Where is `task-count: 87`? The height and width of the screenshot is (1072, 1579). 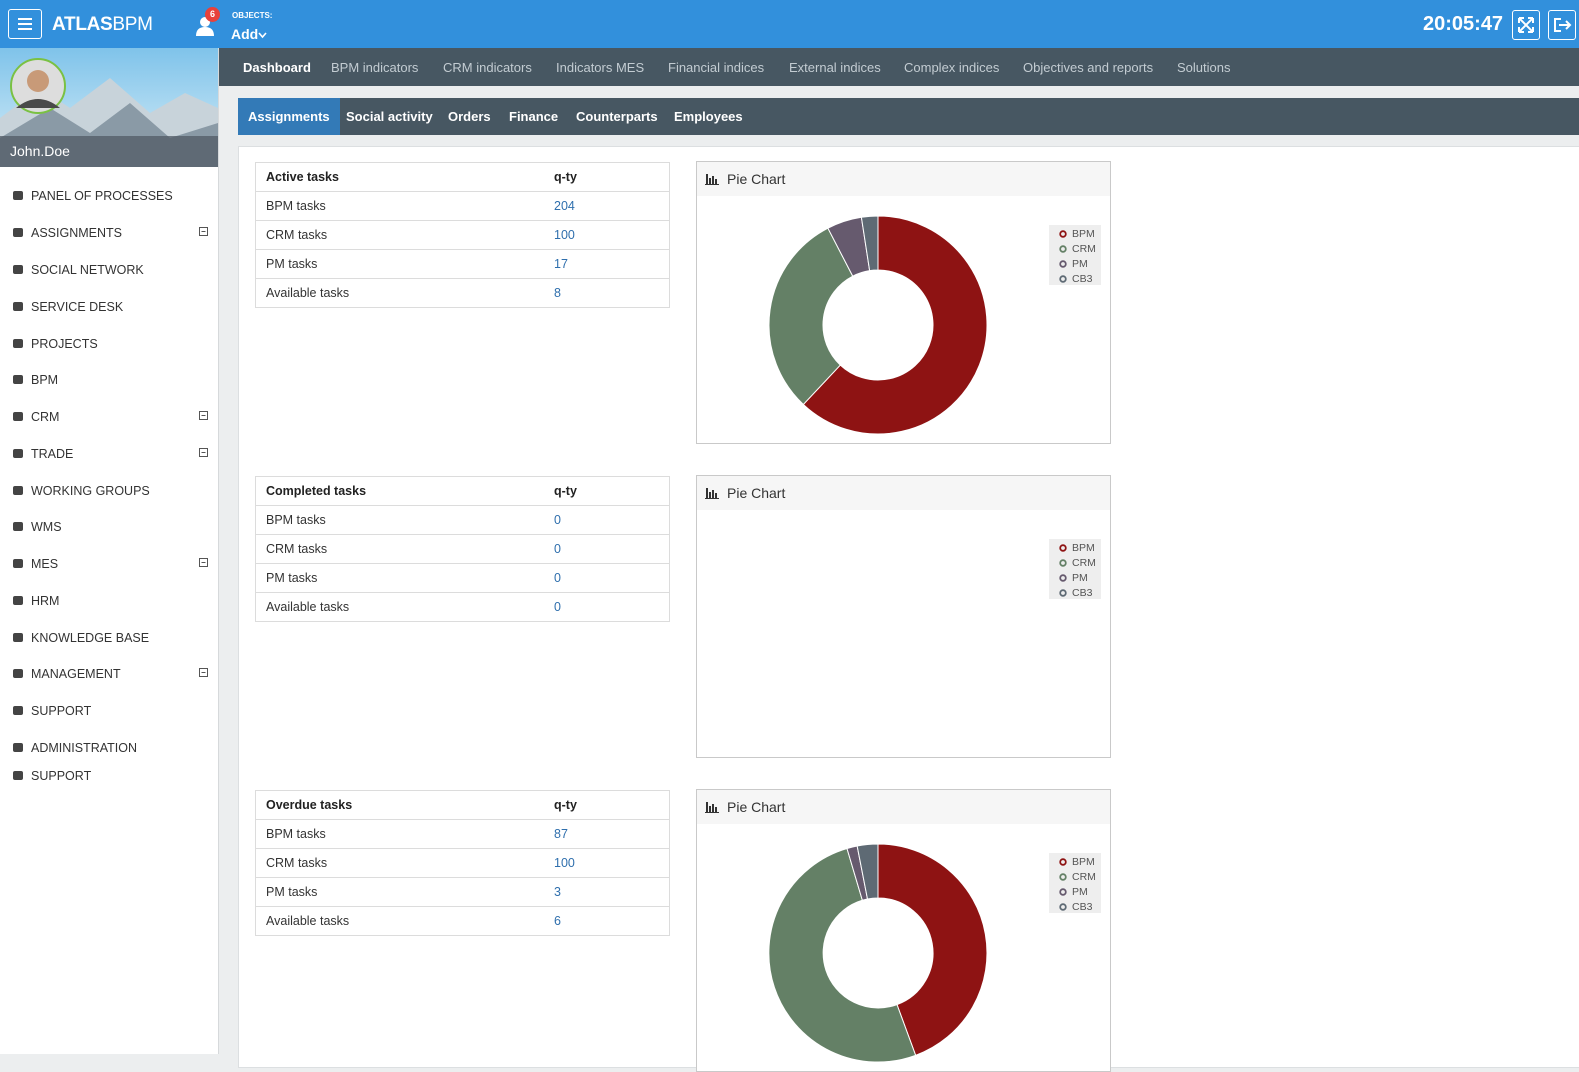 task-count: 87 is located at coordinates (561, 834).